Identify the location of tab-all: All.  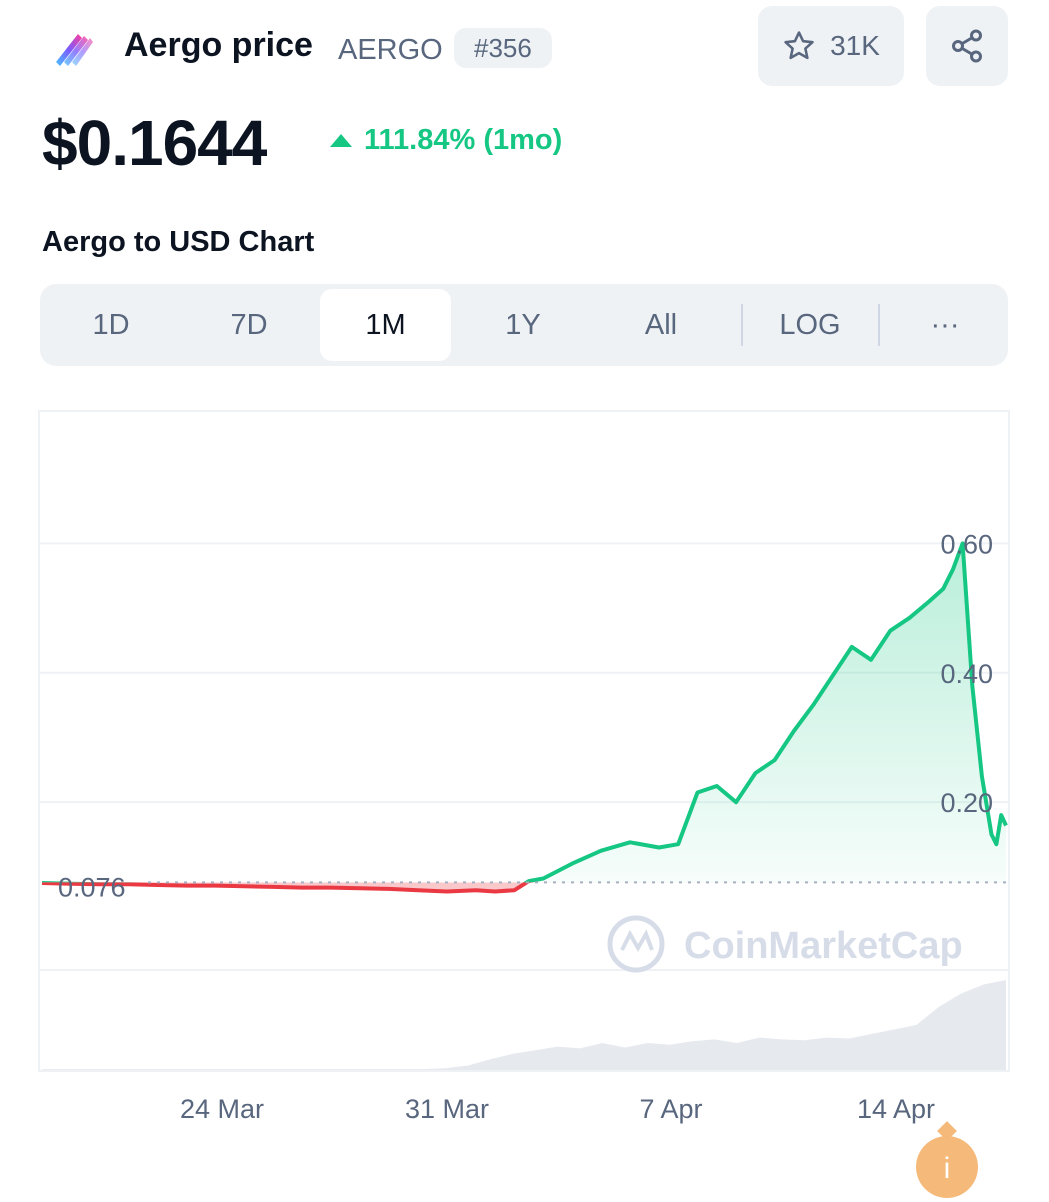
(661, 325).